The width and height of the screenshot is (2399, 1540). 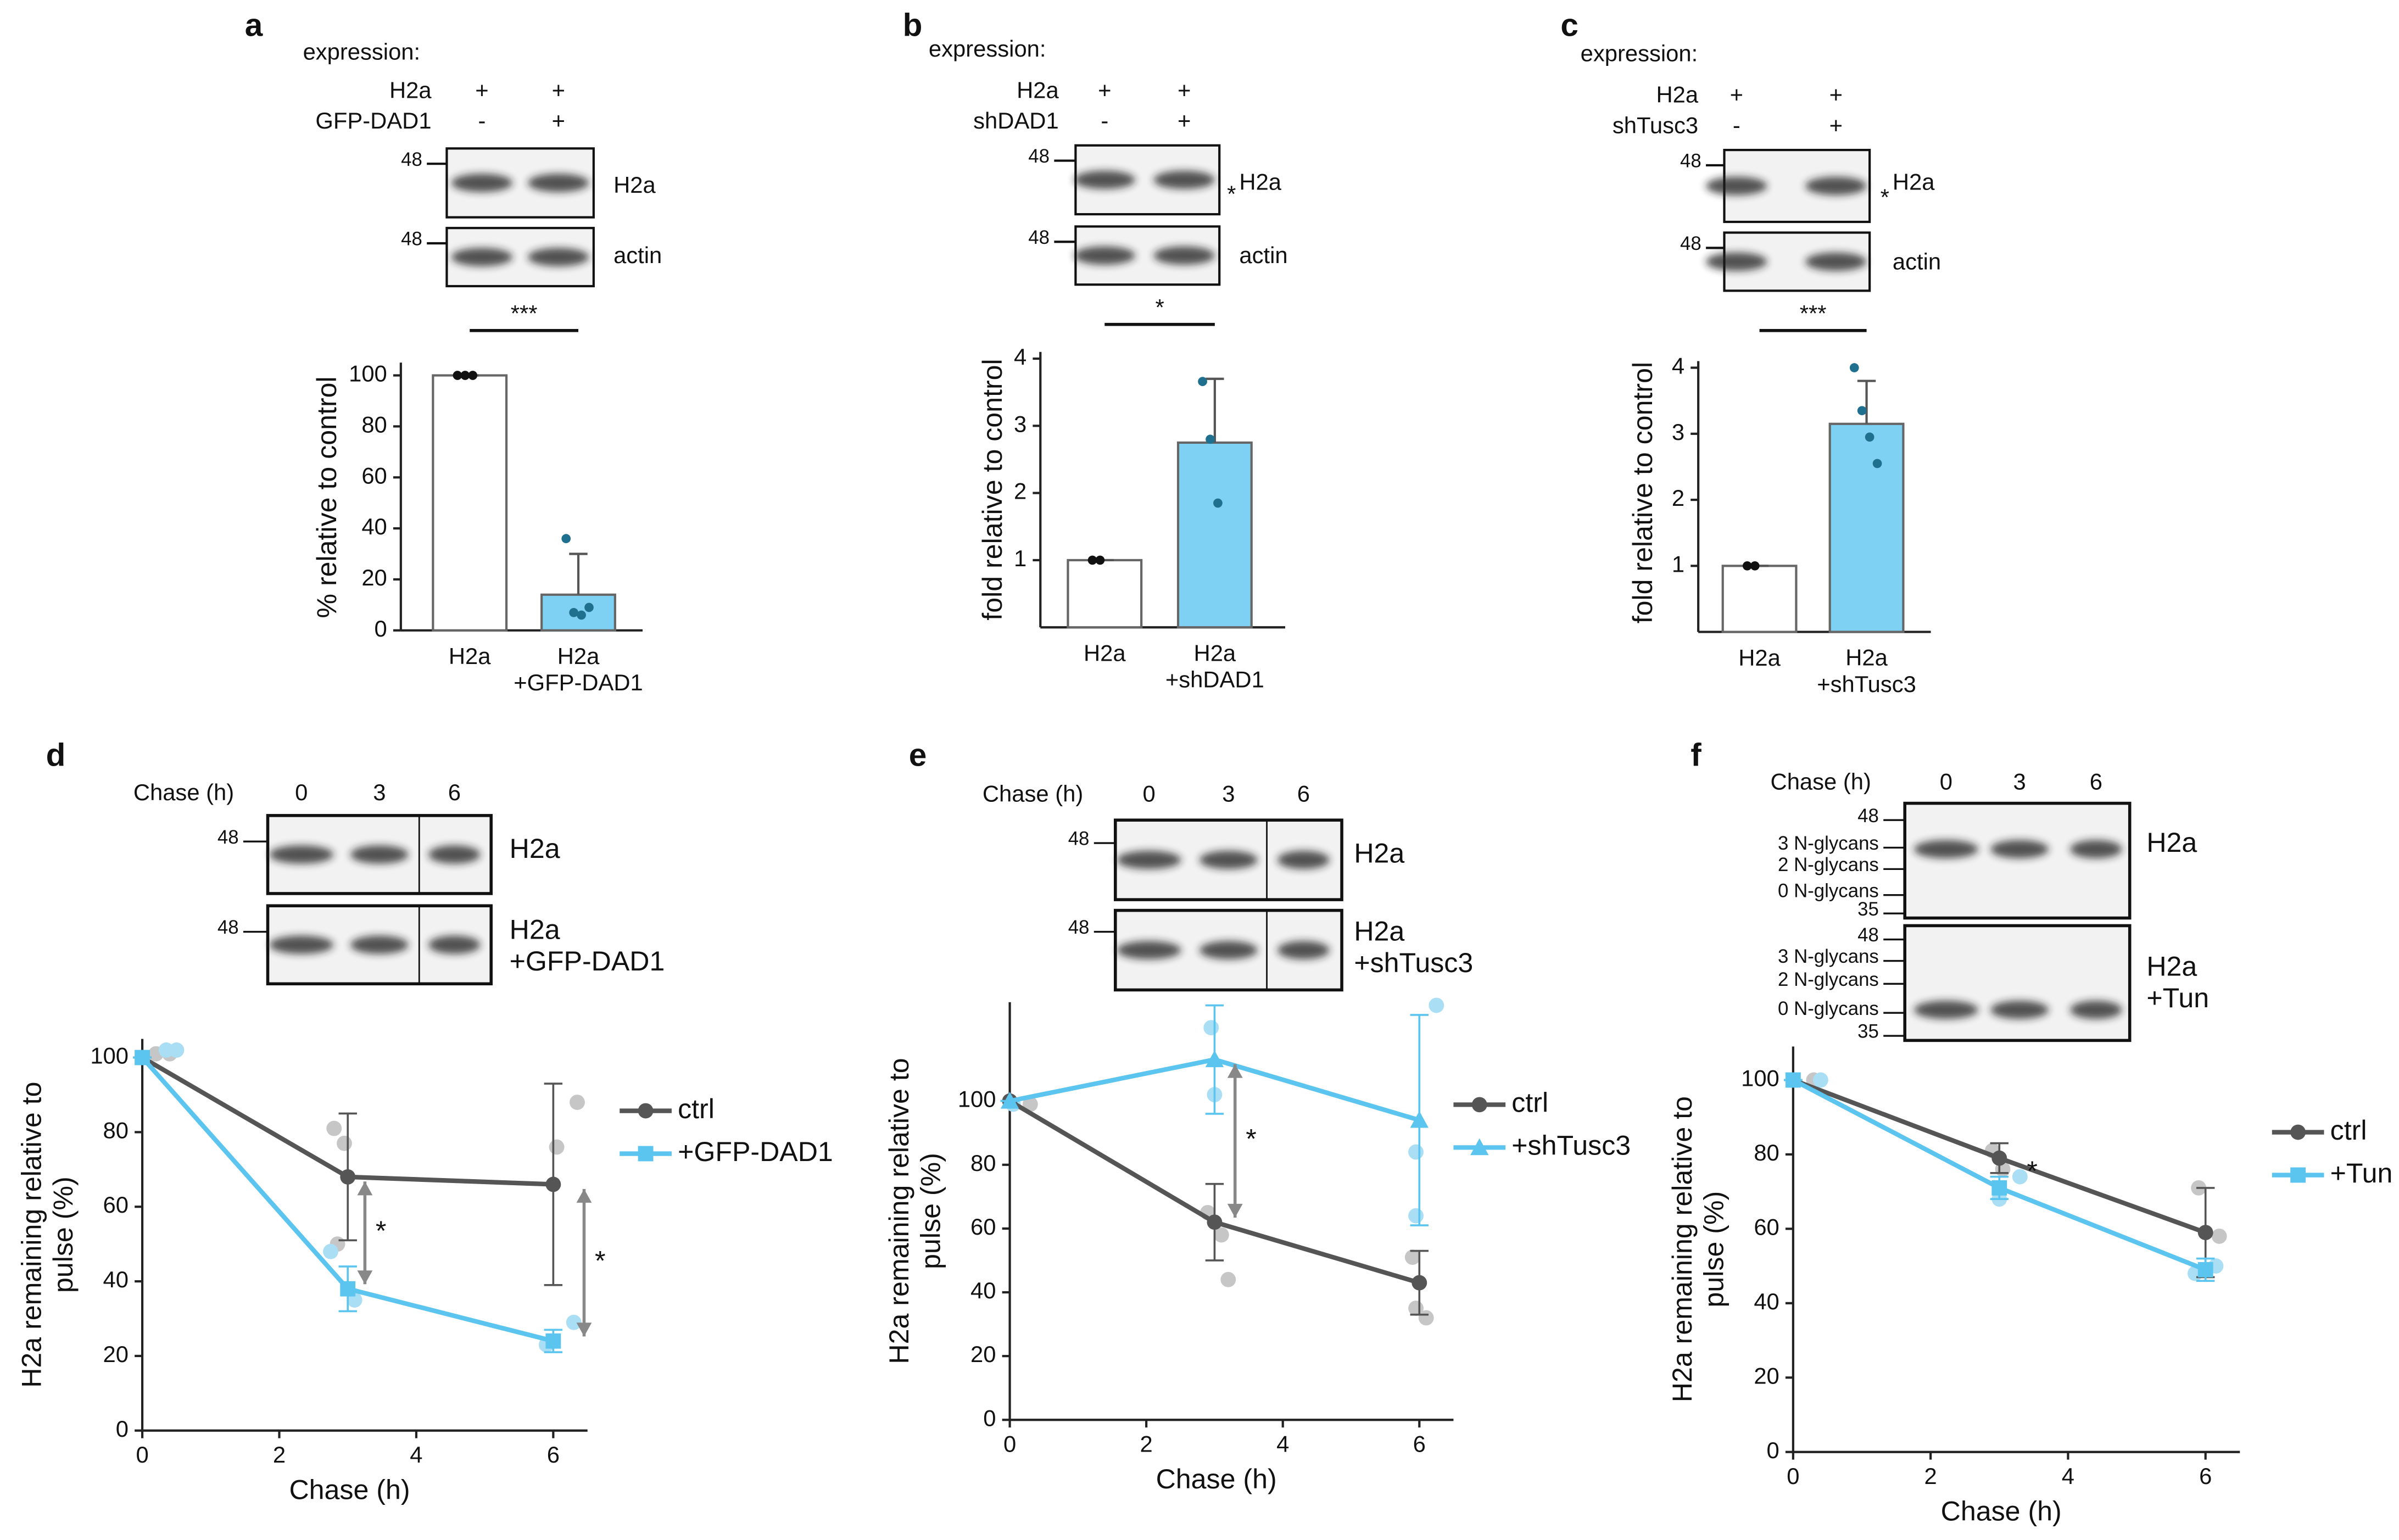 What do you see at coordinates (254, 26) in the screenshot?
I see `panel-label: a` at bounding box center [254, 26].